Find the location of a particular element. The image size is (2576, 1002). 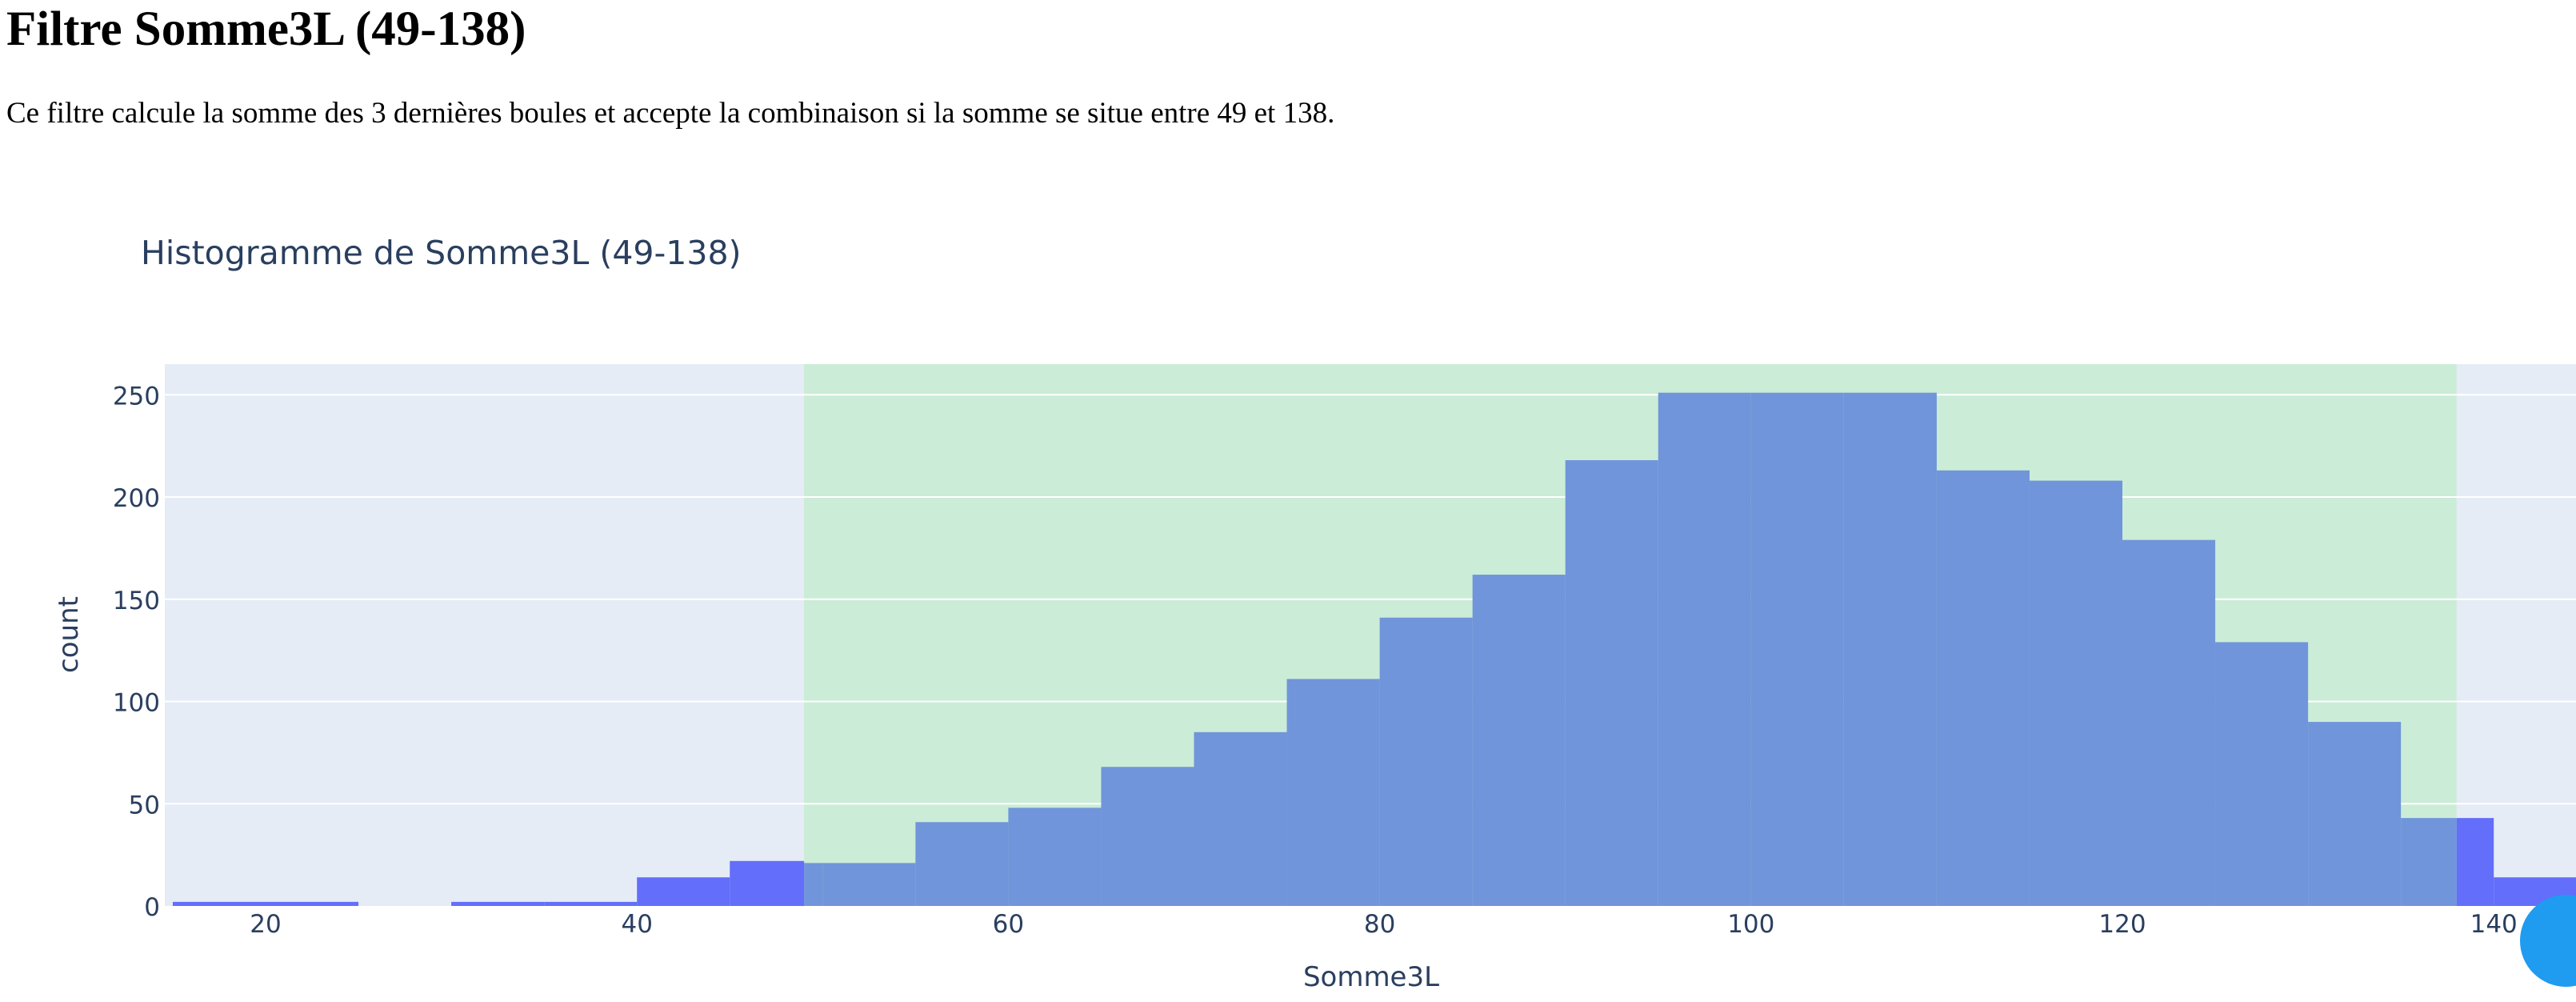

x-tick-label: 140 is located at coordinates (2494, 924).